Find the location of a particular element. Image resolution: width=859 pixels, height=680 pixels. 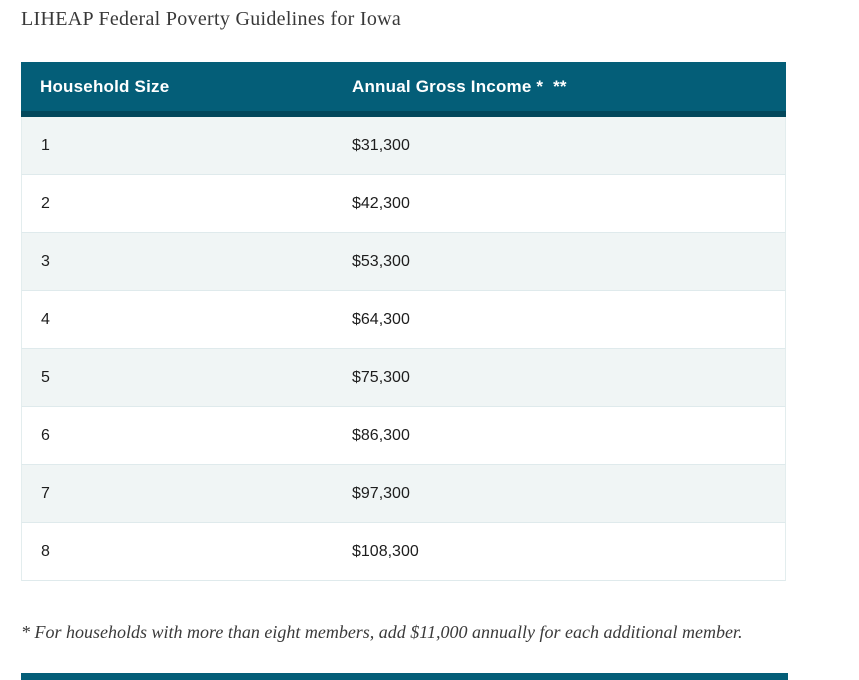

household-size-cell: 2 is located at coordinates (177, 204).